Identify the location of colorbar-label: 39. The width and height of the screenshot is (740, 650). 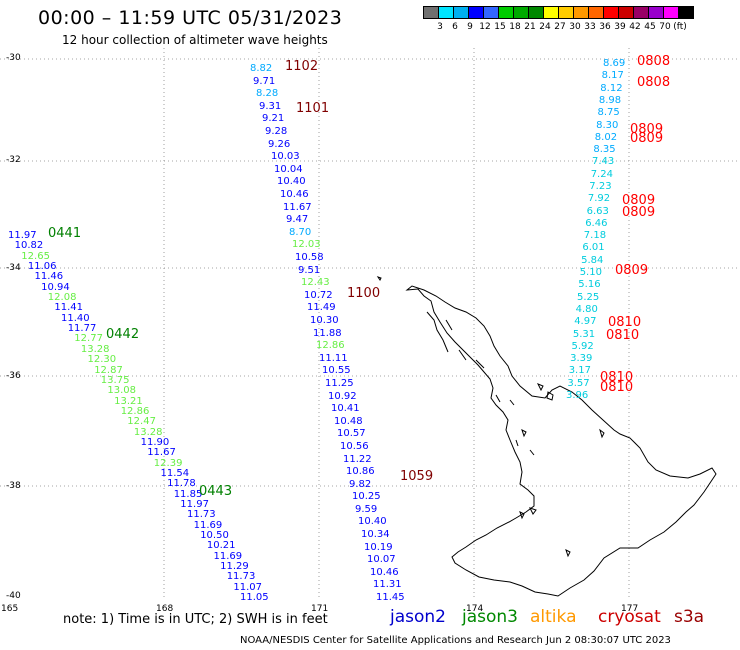
(620, 27).